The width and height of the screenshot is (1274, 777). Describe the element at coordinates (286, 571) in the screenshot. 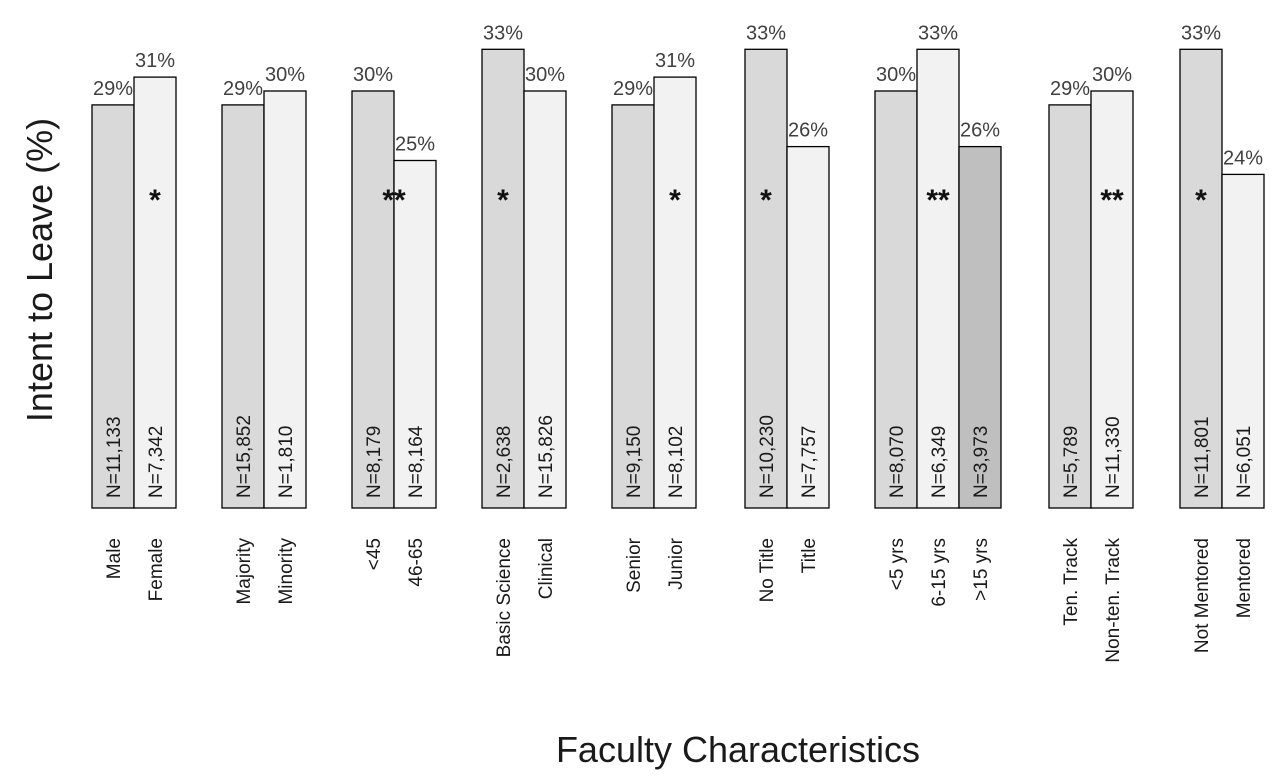

I see `category-label: Minority` at that location.